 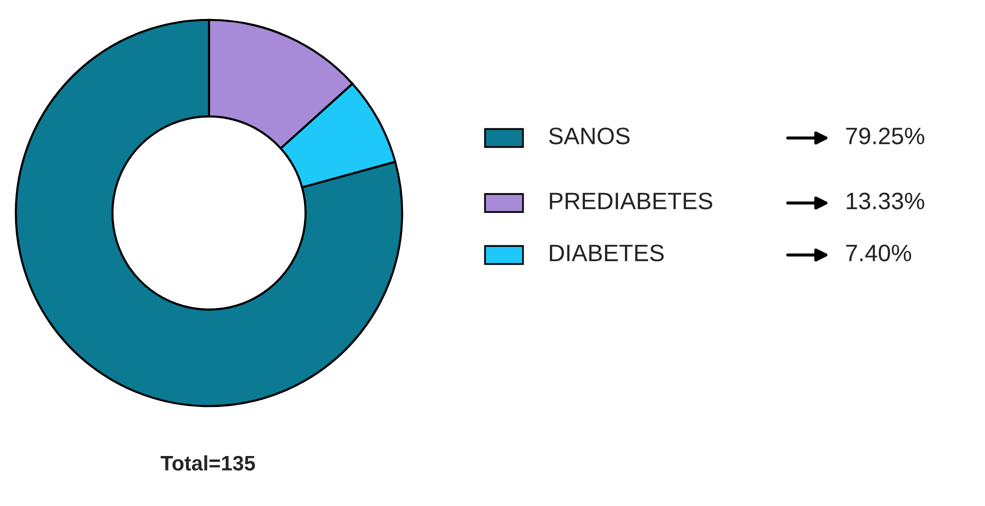 What do you see at coordinates (631, 201) in the screenshot?
I see `legend-label: PREDIABETES` at bounding box center [631, 201].